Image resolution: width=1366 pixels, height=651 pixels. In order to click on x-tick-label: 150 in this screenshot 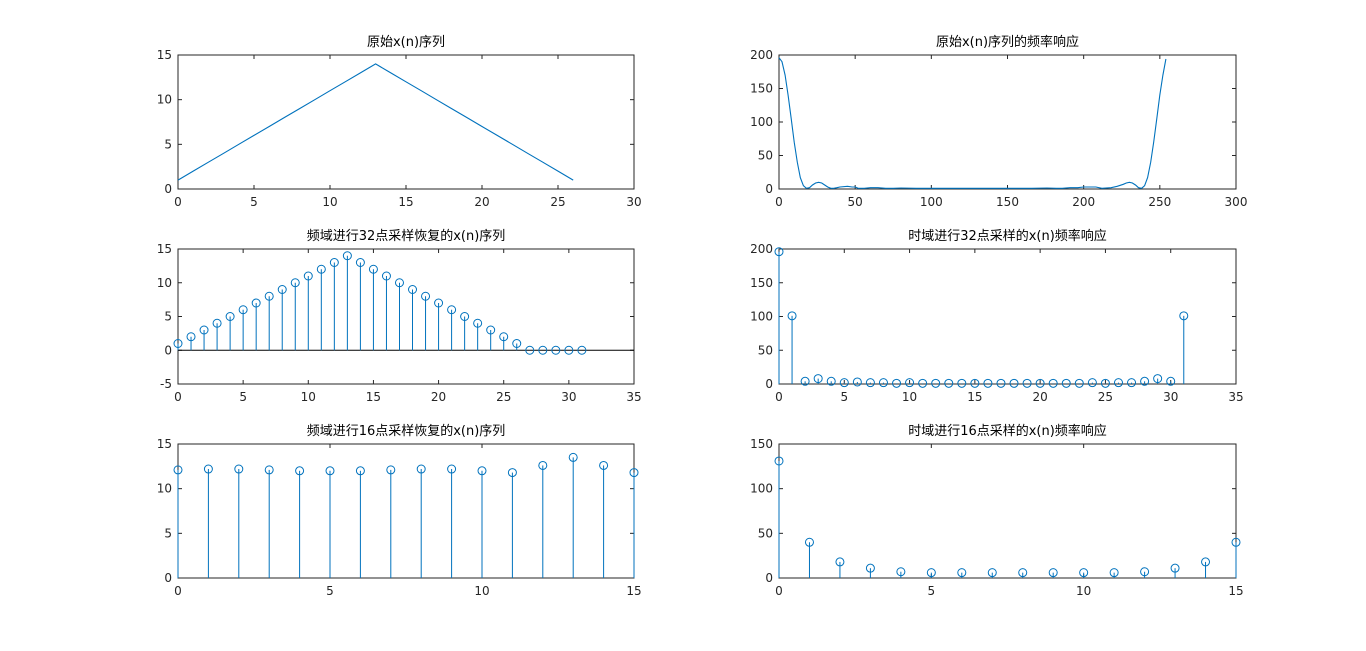, I will do `click(1007, 202)`.